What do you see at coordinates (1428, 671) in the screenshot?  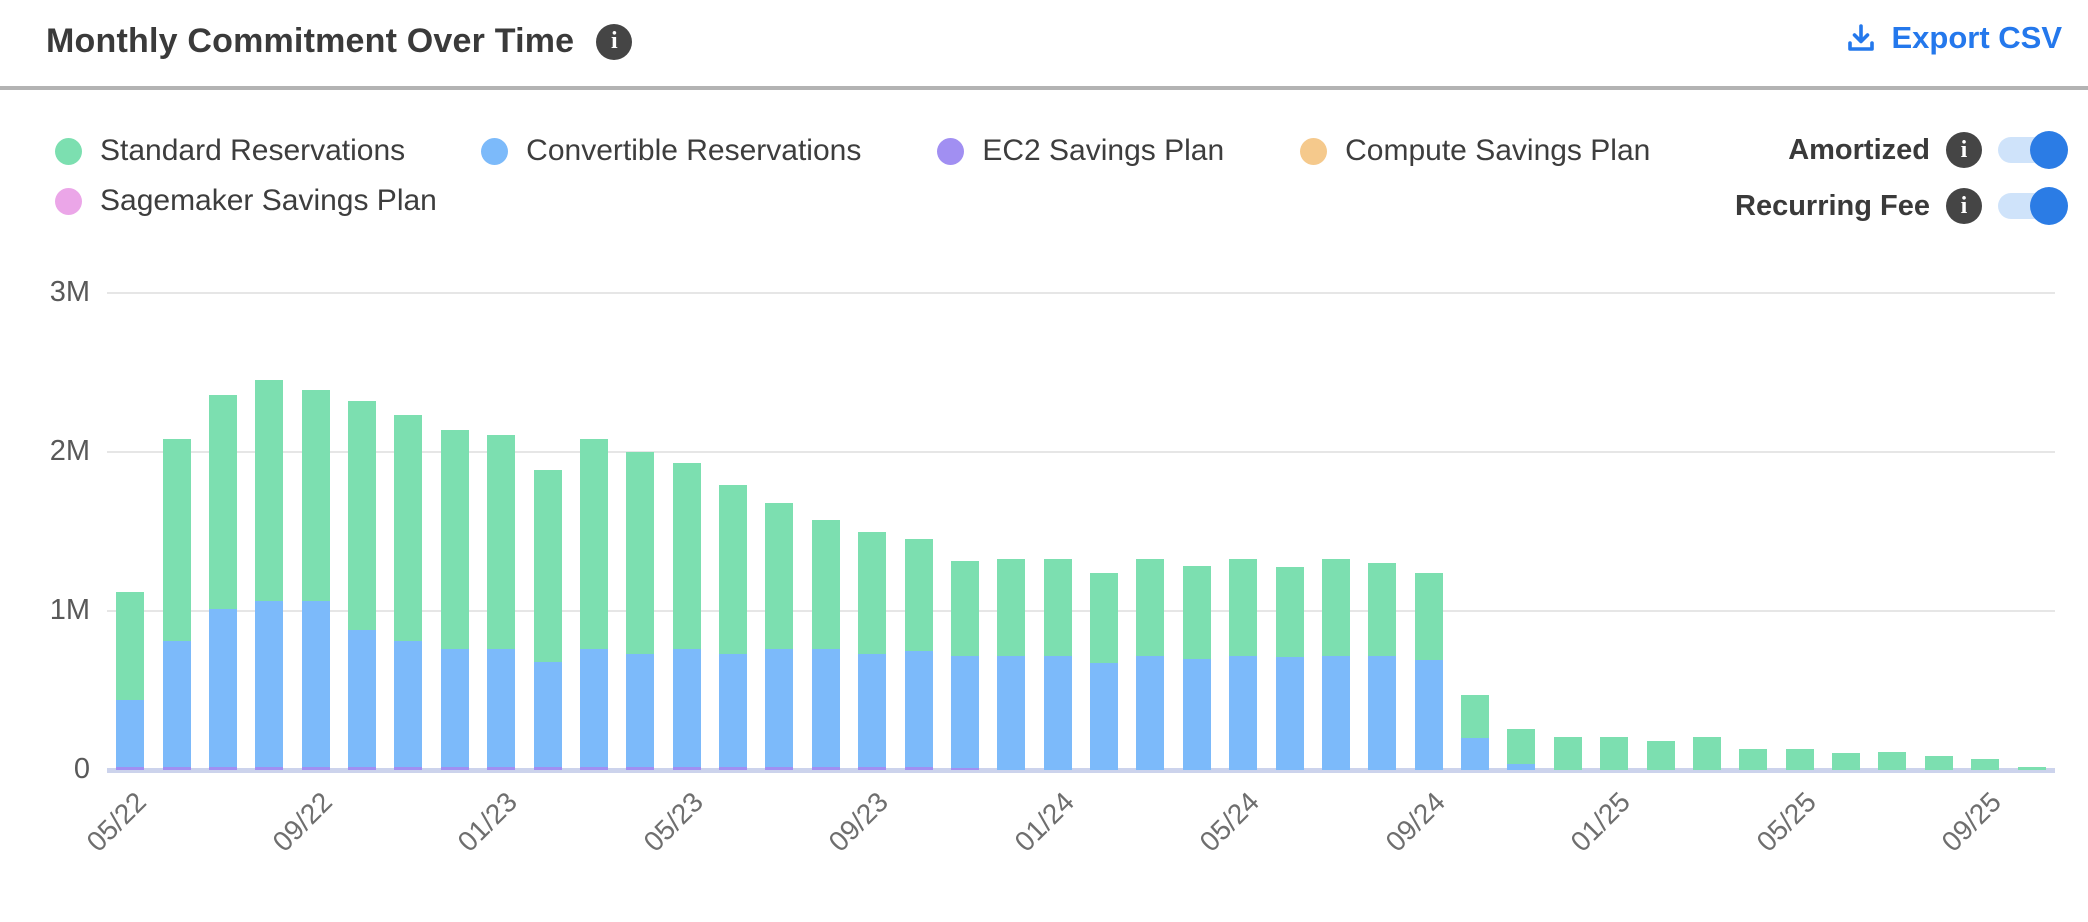 I see `bar-09/24` at bounding box center [1428, 671].